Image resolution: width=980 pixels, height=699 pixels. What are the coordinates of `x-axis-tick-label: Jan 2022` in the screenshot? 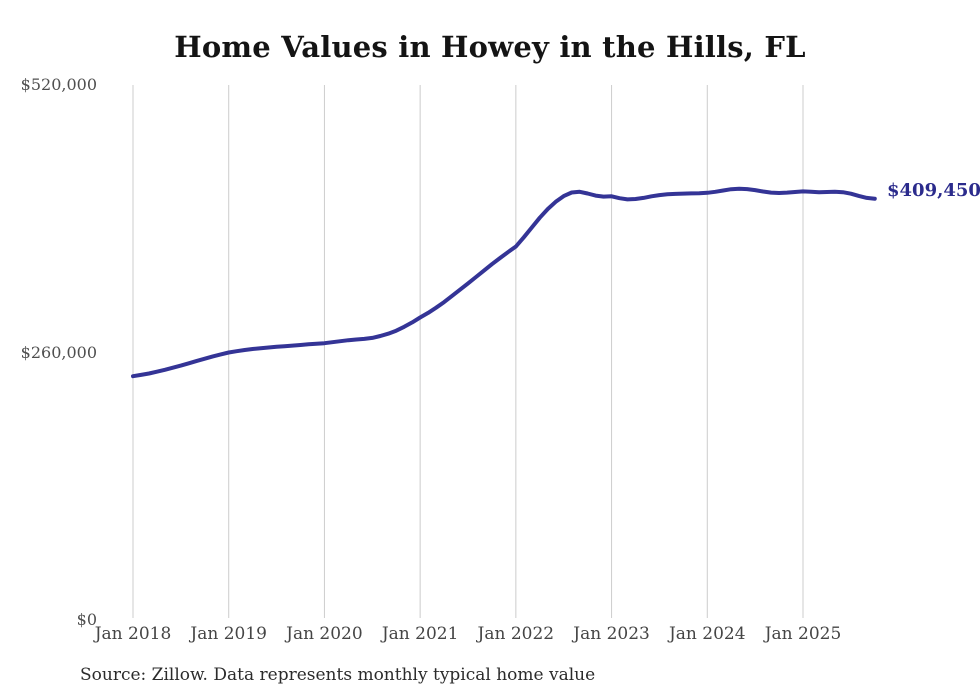 It's located at (516, 634).